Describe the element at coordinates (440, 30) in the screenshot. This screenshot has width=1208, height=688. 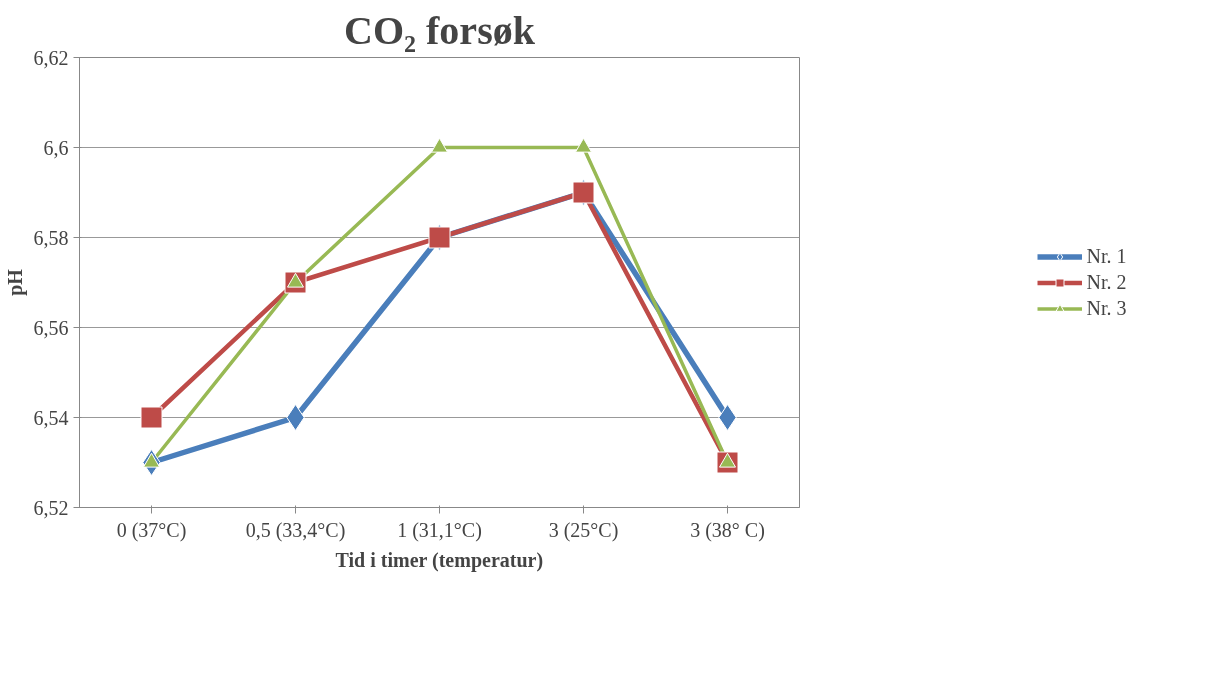
I see `chart-title: CO₂ forsøk` at that location.